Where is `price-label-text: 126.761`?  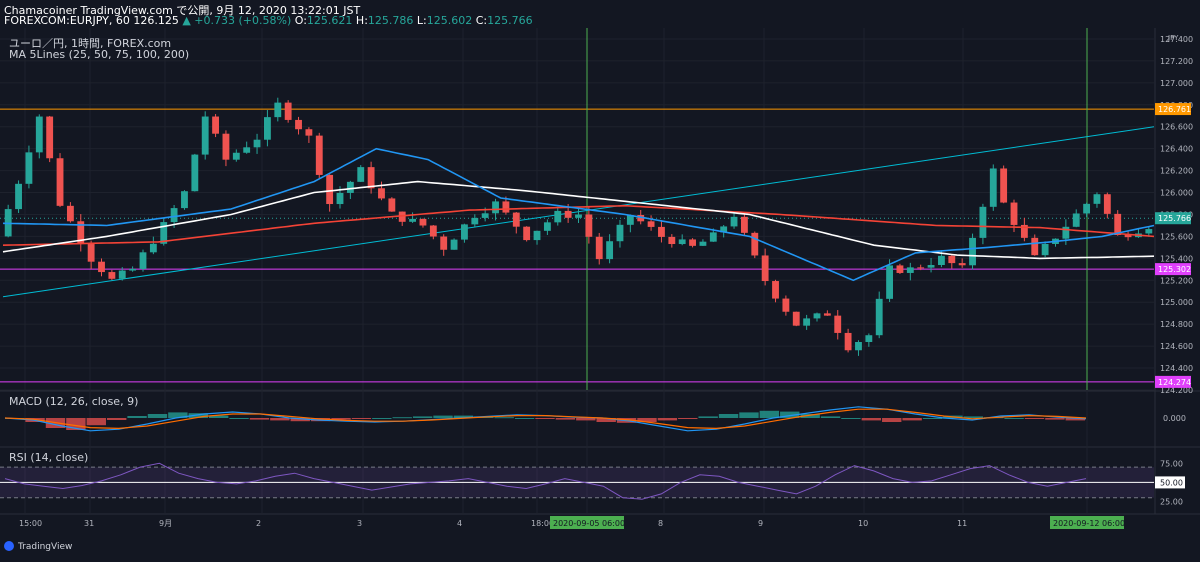
price-label-text: 126.761 is located at coordinates (1174, 109).